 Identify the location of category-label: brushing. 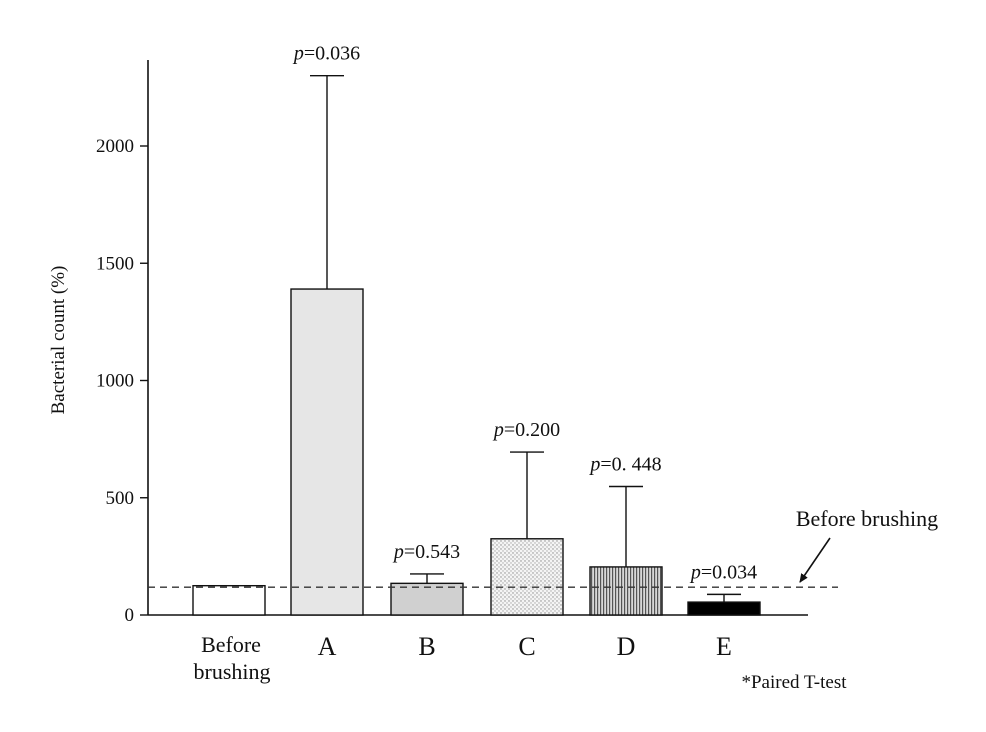
(232, 671).